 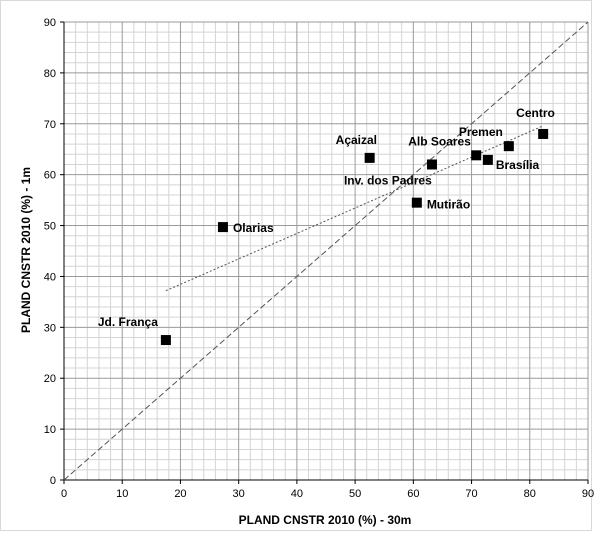 I want to click on y-tick-label: 70, so click(x=50, y=125).